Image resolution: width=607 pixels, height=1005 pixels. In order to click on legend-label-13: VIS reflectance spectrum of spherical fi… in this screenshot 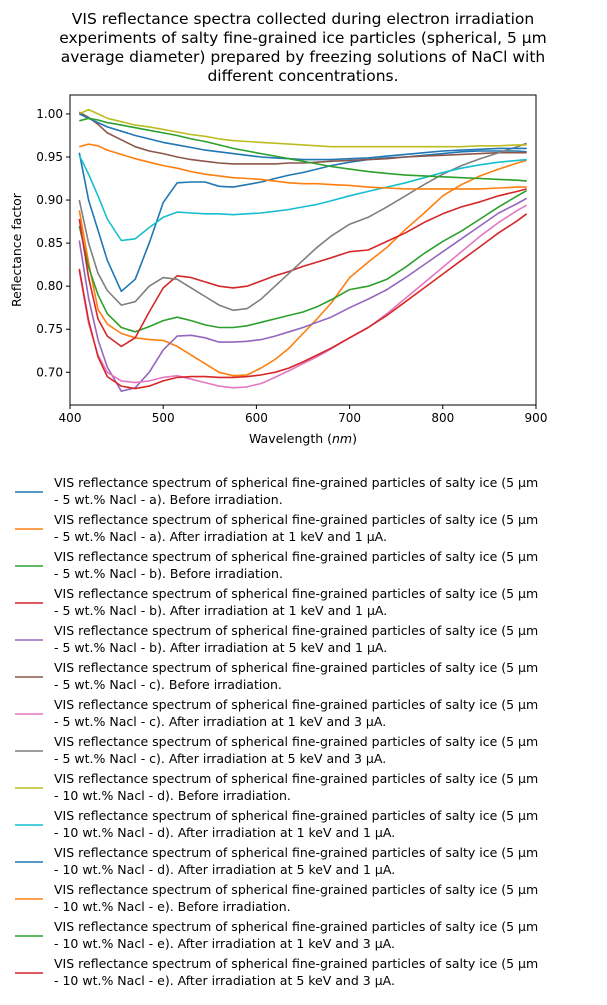, I will do `click(296, 963)`.